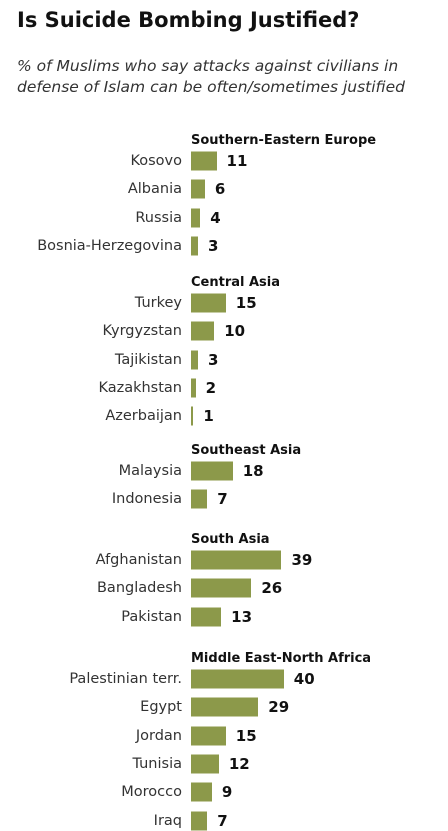  Describe the element at coordinates (146, 499) in the screenshot. I see `category-label: Indonesia` at that location.